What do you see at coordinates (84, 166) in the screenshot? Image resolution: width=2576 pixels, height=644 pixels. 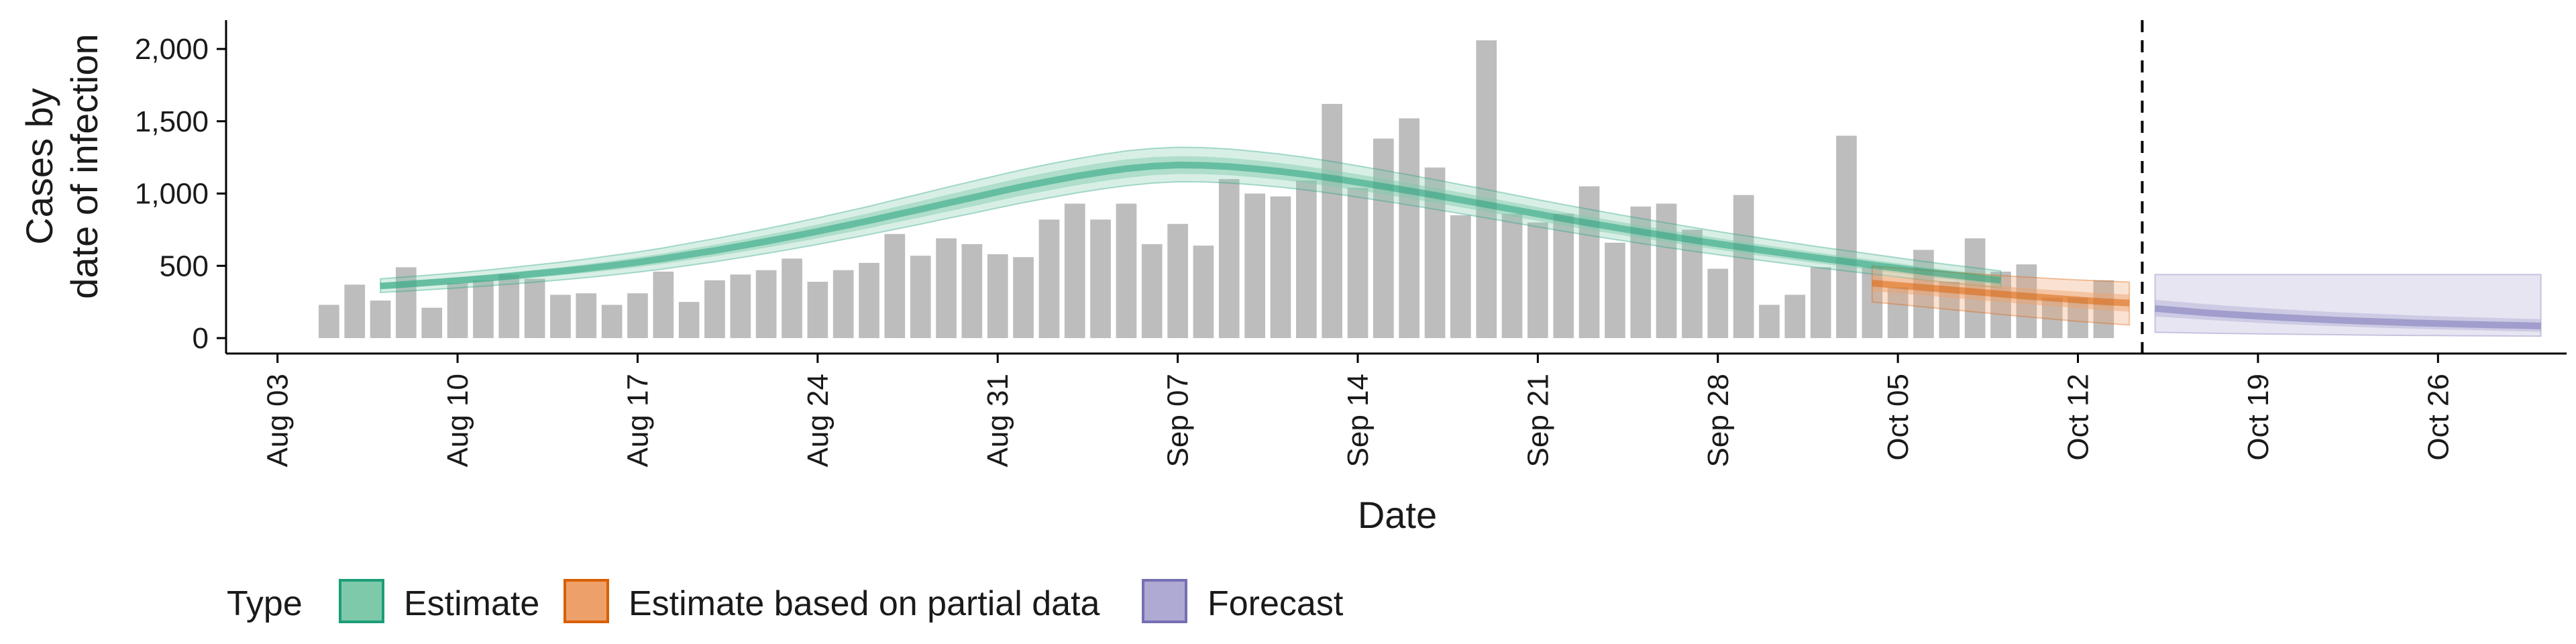 I see `y-axis-title-line-2: date of infection` at bounding box center [84, 166].